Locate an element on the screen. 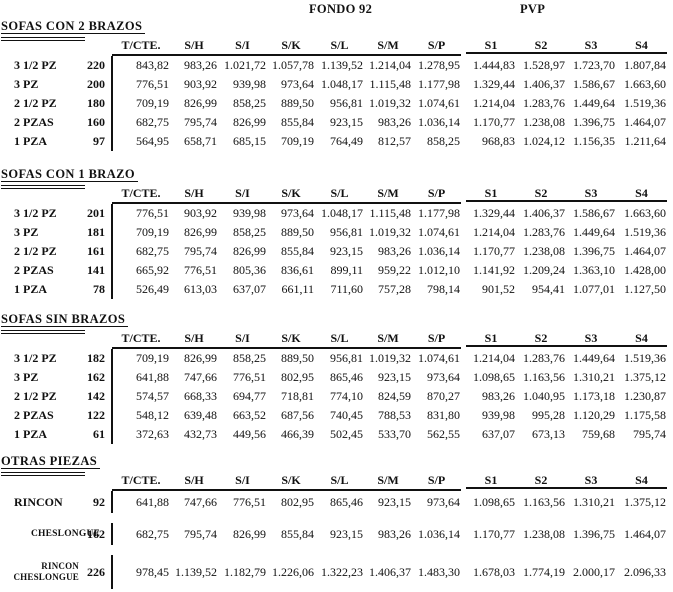 The height and width of the screenshot is (592, 673). fondo-size: 220 is located at coordinates (96, 65).